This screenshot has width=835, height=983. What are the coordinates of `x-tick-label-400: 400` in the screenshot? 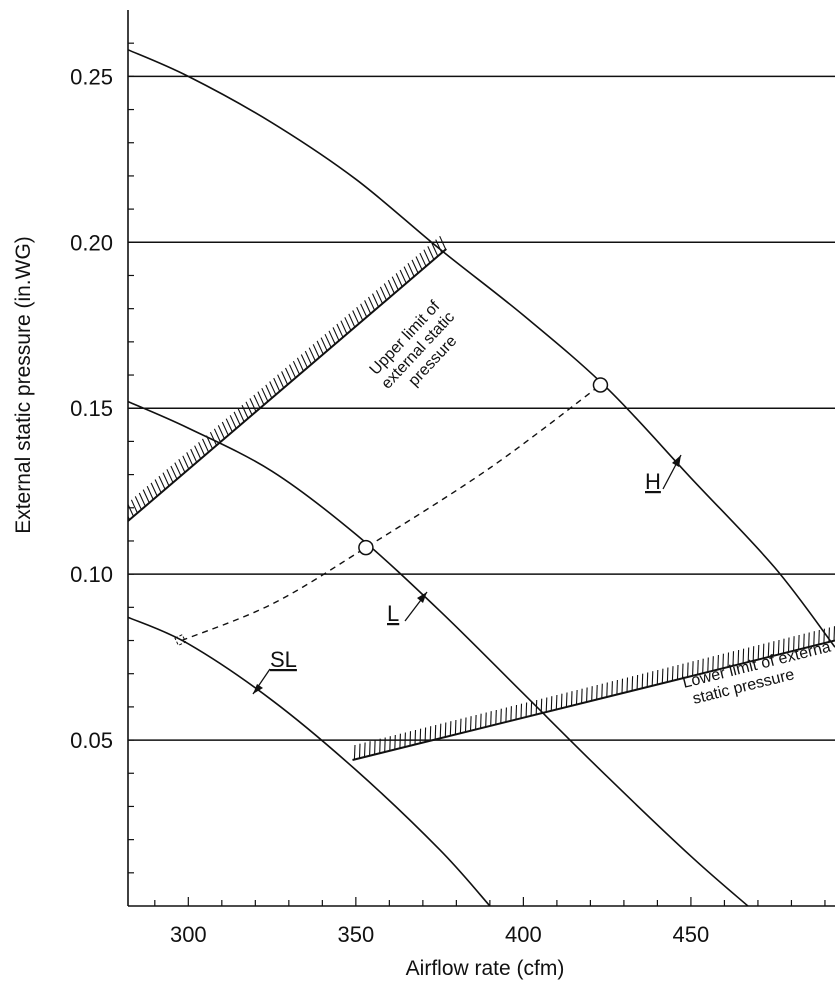 It's located at (523, 934).